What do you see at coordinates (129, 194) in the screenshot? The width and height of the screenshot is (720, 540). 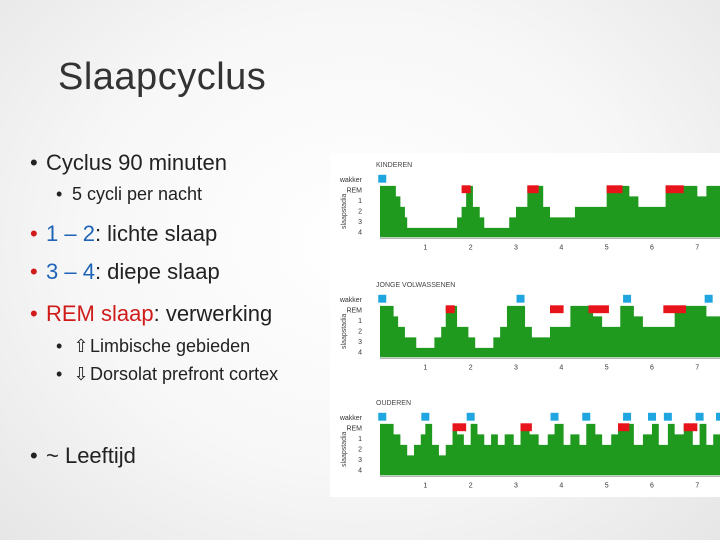 I see `bullet-cycli: • 5 cycli per nacht` at bounding box center [129, 194].